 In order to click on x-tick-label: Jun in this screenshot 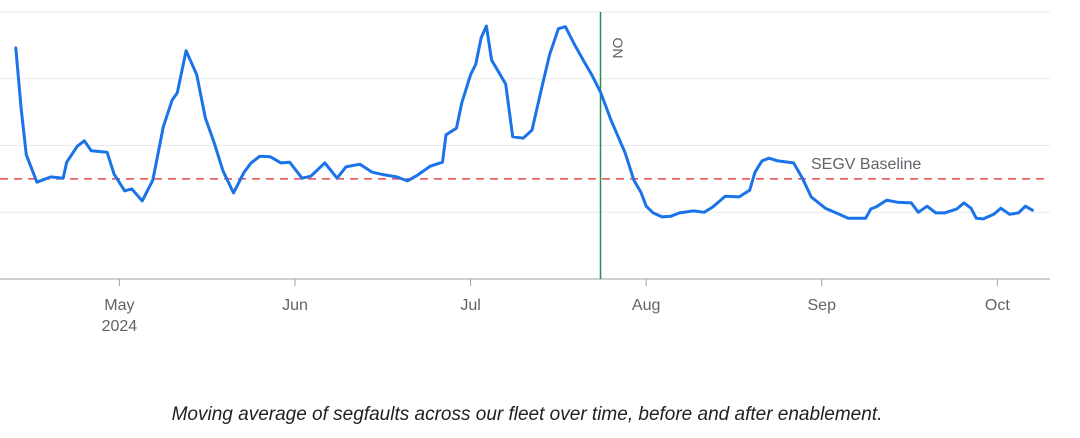, I will do `click(295, 305)`.